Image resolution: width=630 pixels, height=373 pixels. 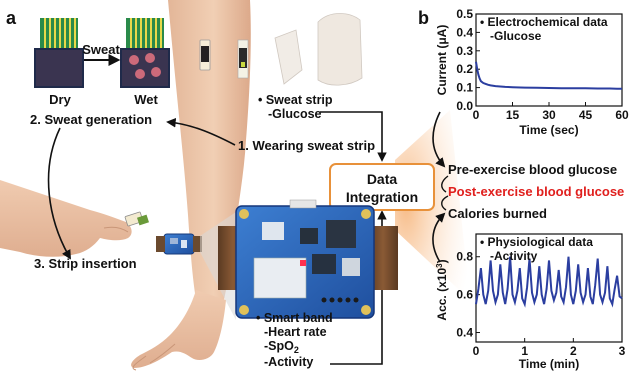 I want to click on chart2-xtick-label: 0, so click(x=476, y=351).